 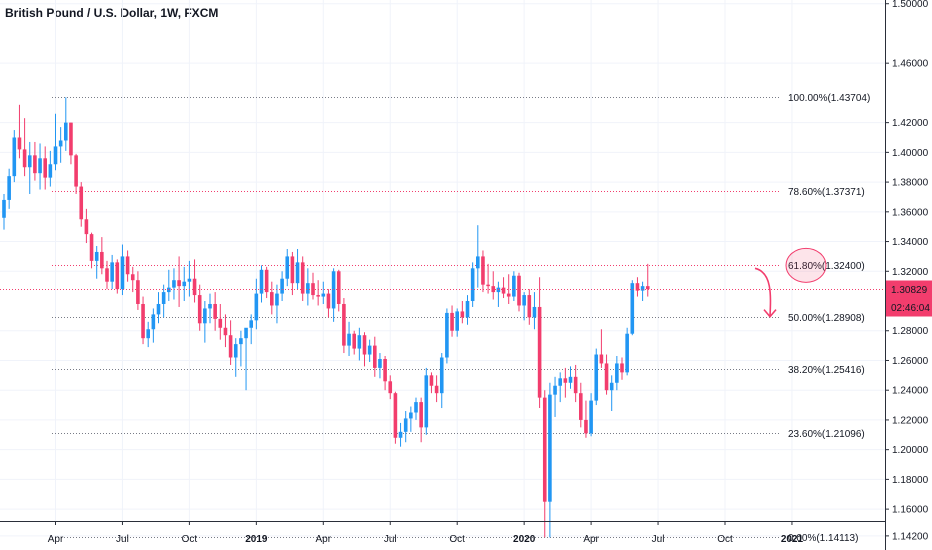 What do you see at coordinates (910, 242) in the screenshot?
I see `price-tick-label: 1.34000` at bounding box center [910, 242].